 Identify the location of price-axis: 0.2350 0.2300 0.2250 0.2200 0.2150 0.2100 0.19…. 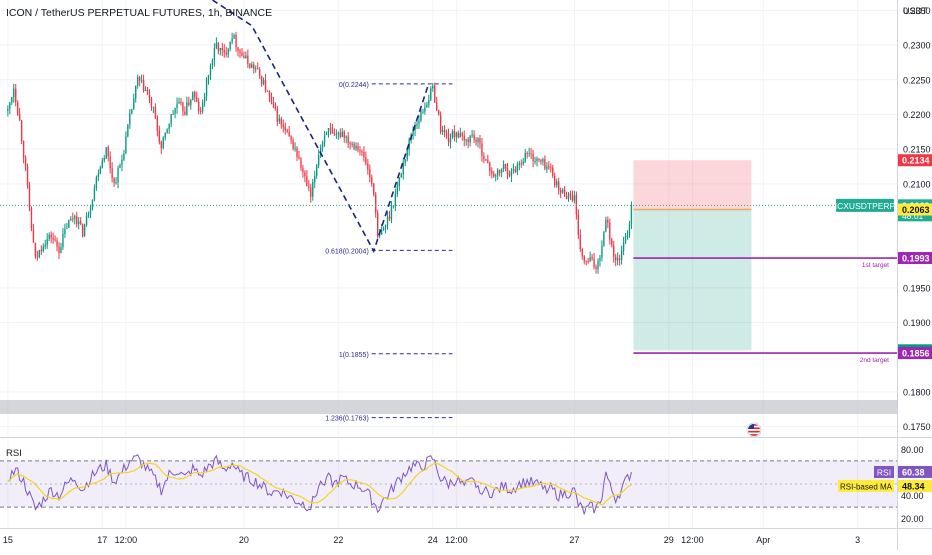
(917, 219).